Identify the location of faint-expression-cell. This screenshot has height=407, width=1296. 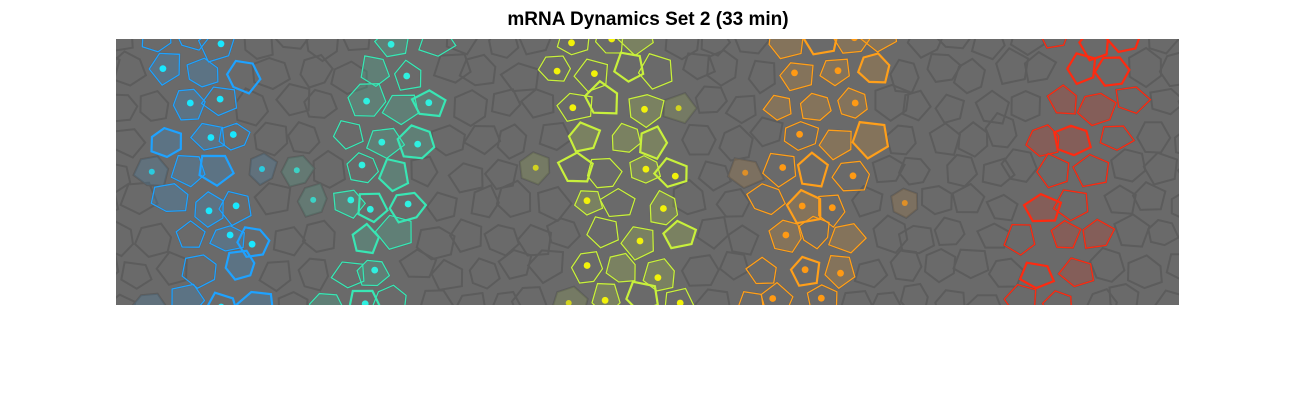
(149, 299).